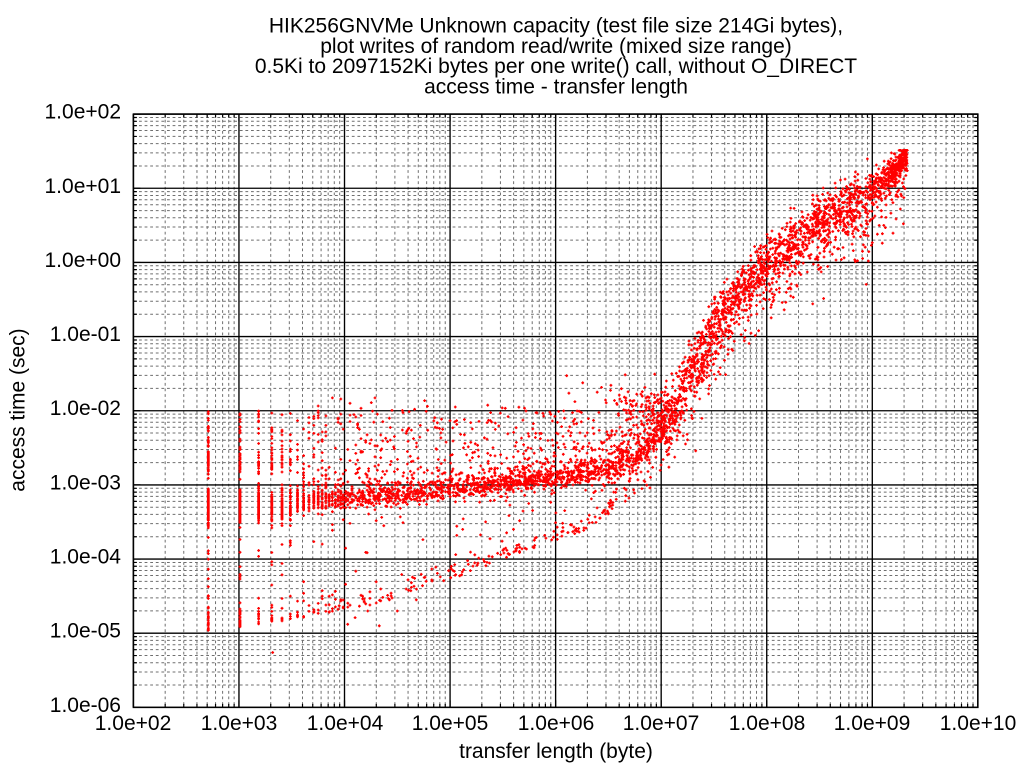  Describe the element at coordinates (661, 723) in the screenshot. I see `svg-text: 1.0e+07` at that location.